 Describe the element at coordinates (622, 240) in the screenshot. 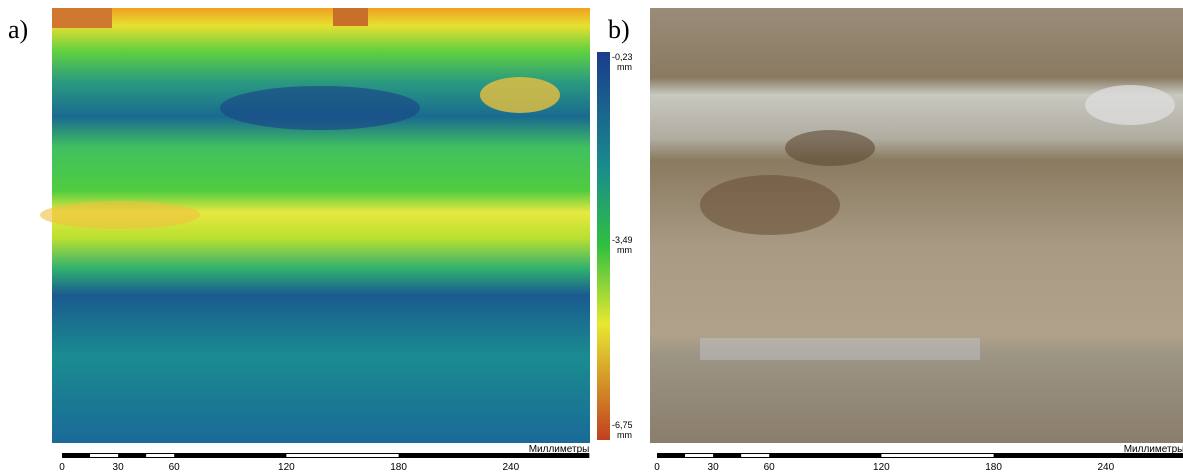

I see `colorbar-label: -3,49` at that location.